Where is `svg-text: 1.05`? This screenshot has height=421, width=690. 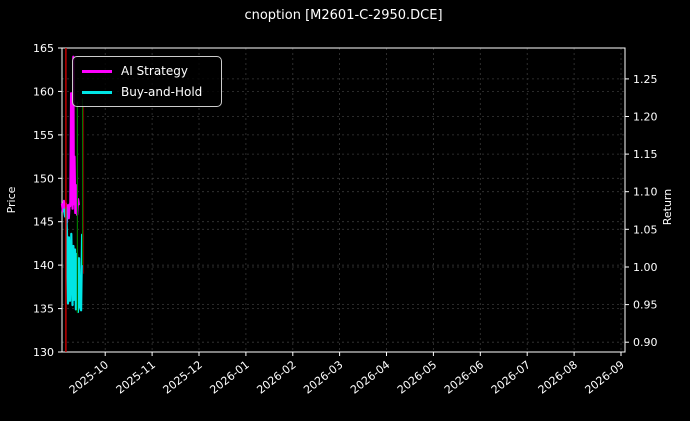 svg-text: 1.05 is located at coordinates (645, 229).